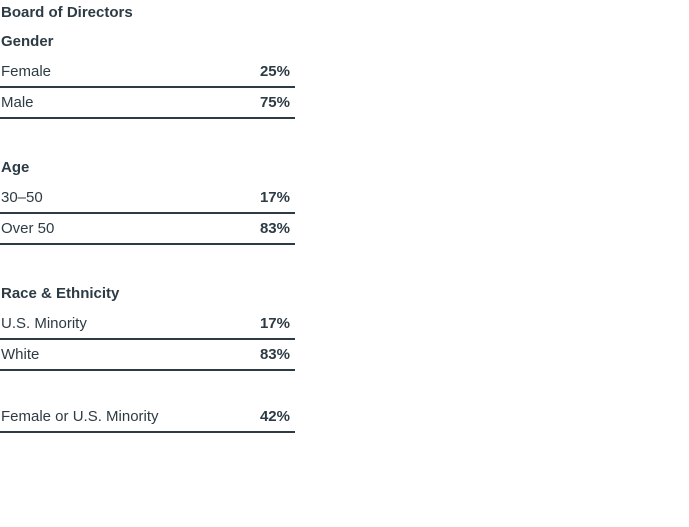 The width and height of the screenshot is (689, 527). I want to click on table-row: U.S. Minority 17%, so click(147, 324).